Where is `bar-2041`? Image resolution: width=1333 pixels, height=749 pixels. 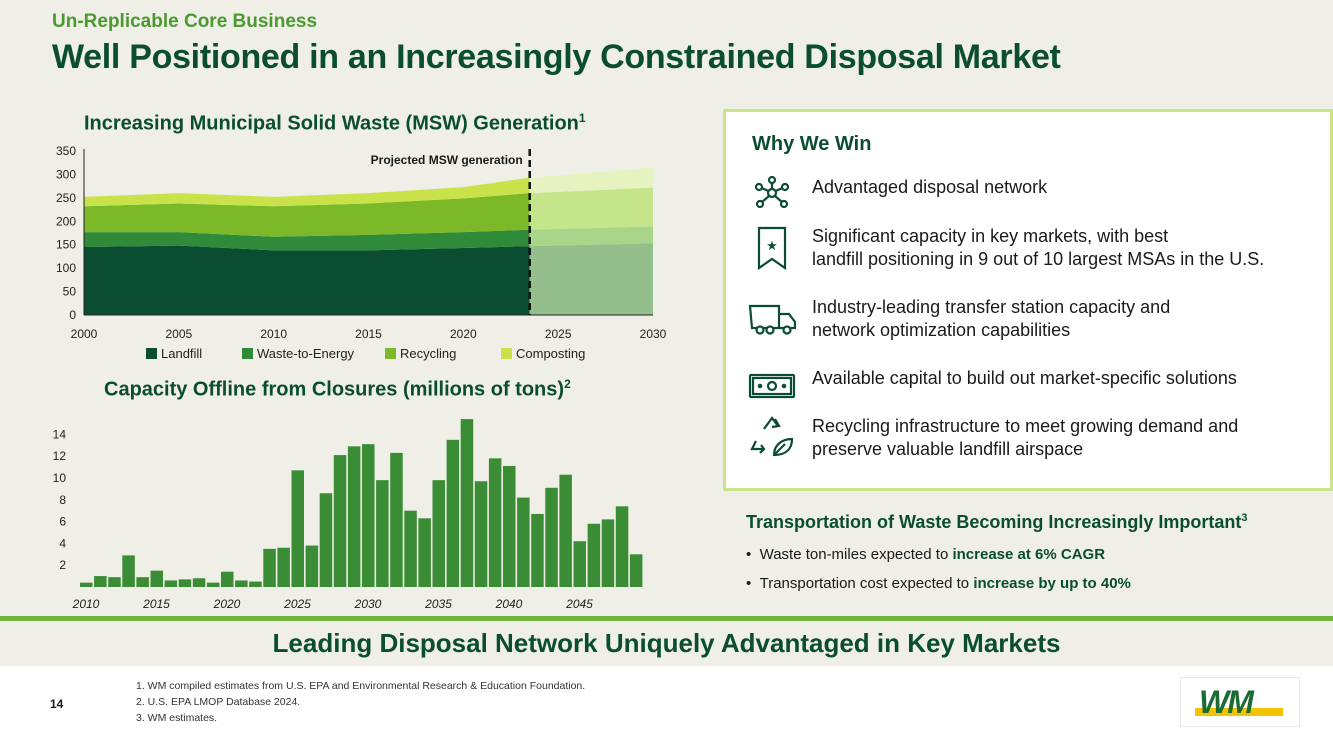
bar-2041 is located at coordinates (523, 542).